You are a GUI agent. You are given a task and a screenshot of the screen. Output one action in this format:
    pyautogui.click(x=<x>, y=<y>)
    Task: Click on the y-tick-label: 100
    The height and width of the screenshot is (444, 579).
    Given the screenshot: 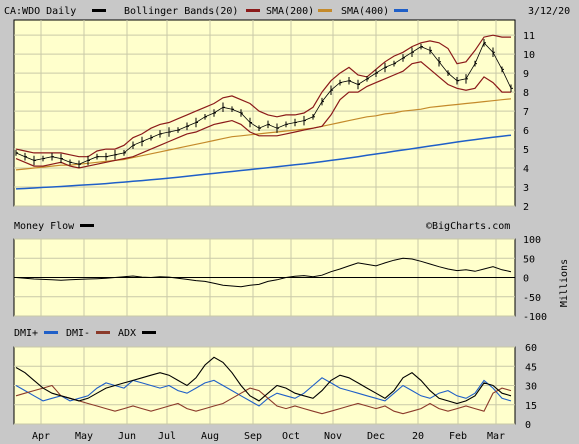 What is the action you would take?
    pyautogui.click(x=532, y=240)
    